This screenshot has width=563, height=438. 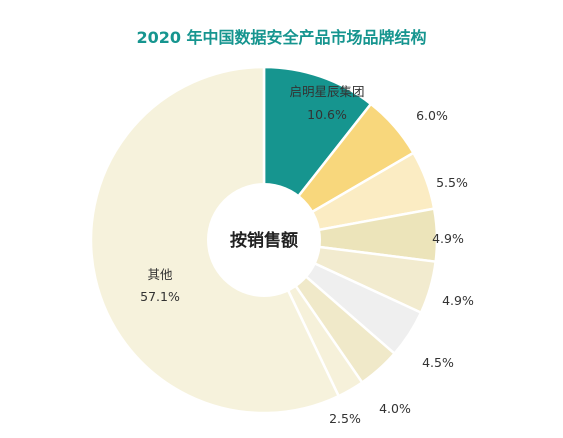 I want to click on slice-value-7: 2.5%, so click(x=345, y=418).